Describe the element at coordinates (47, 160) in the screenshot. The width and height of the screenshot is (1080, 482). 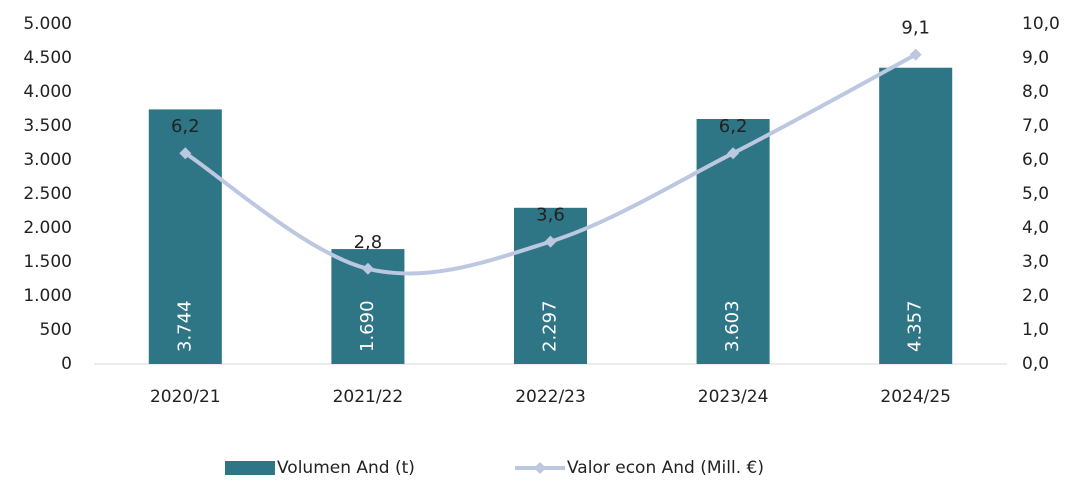
I see `y-tick-label: 3.000` at that location.